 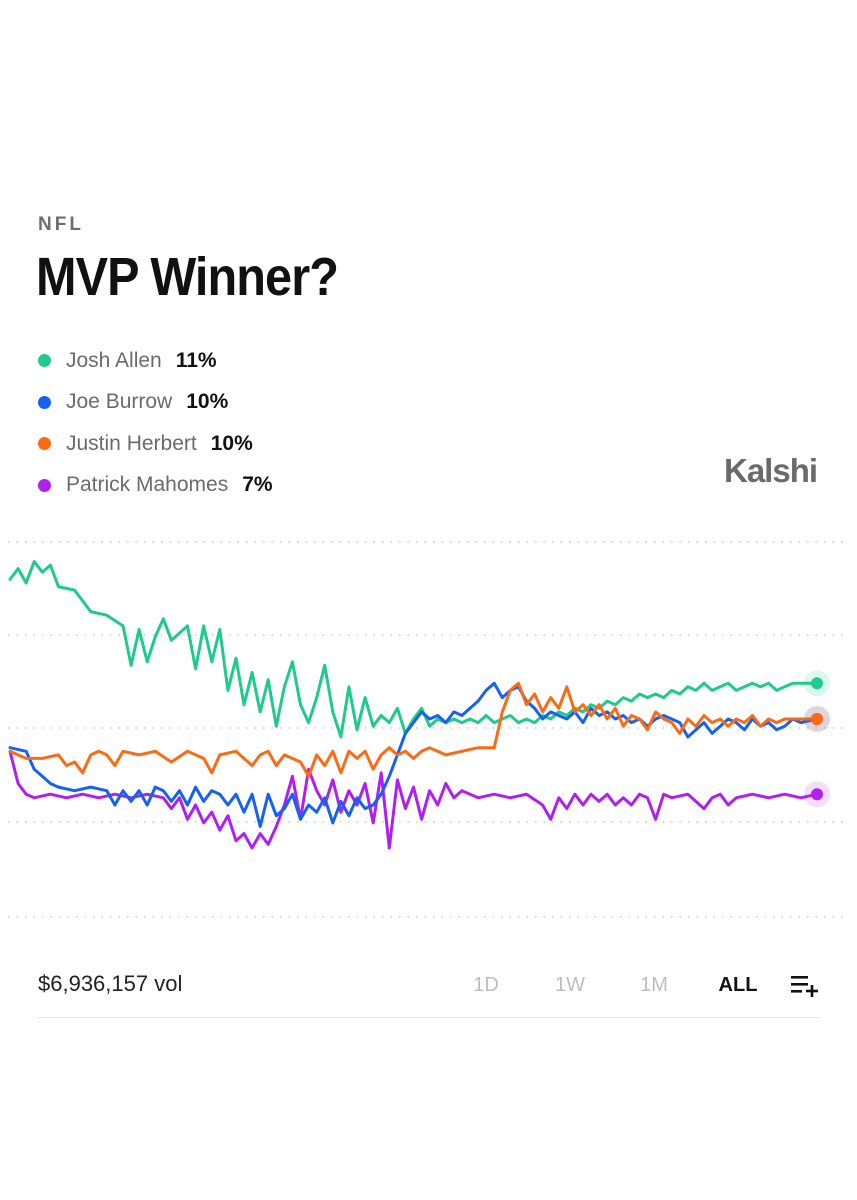 What do you see at coordinates (429, 1017) in the screenshot?
I see `footer-divider` at bounding box center [429, 1017].